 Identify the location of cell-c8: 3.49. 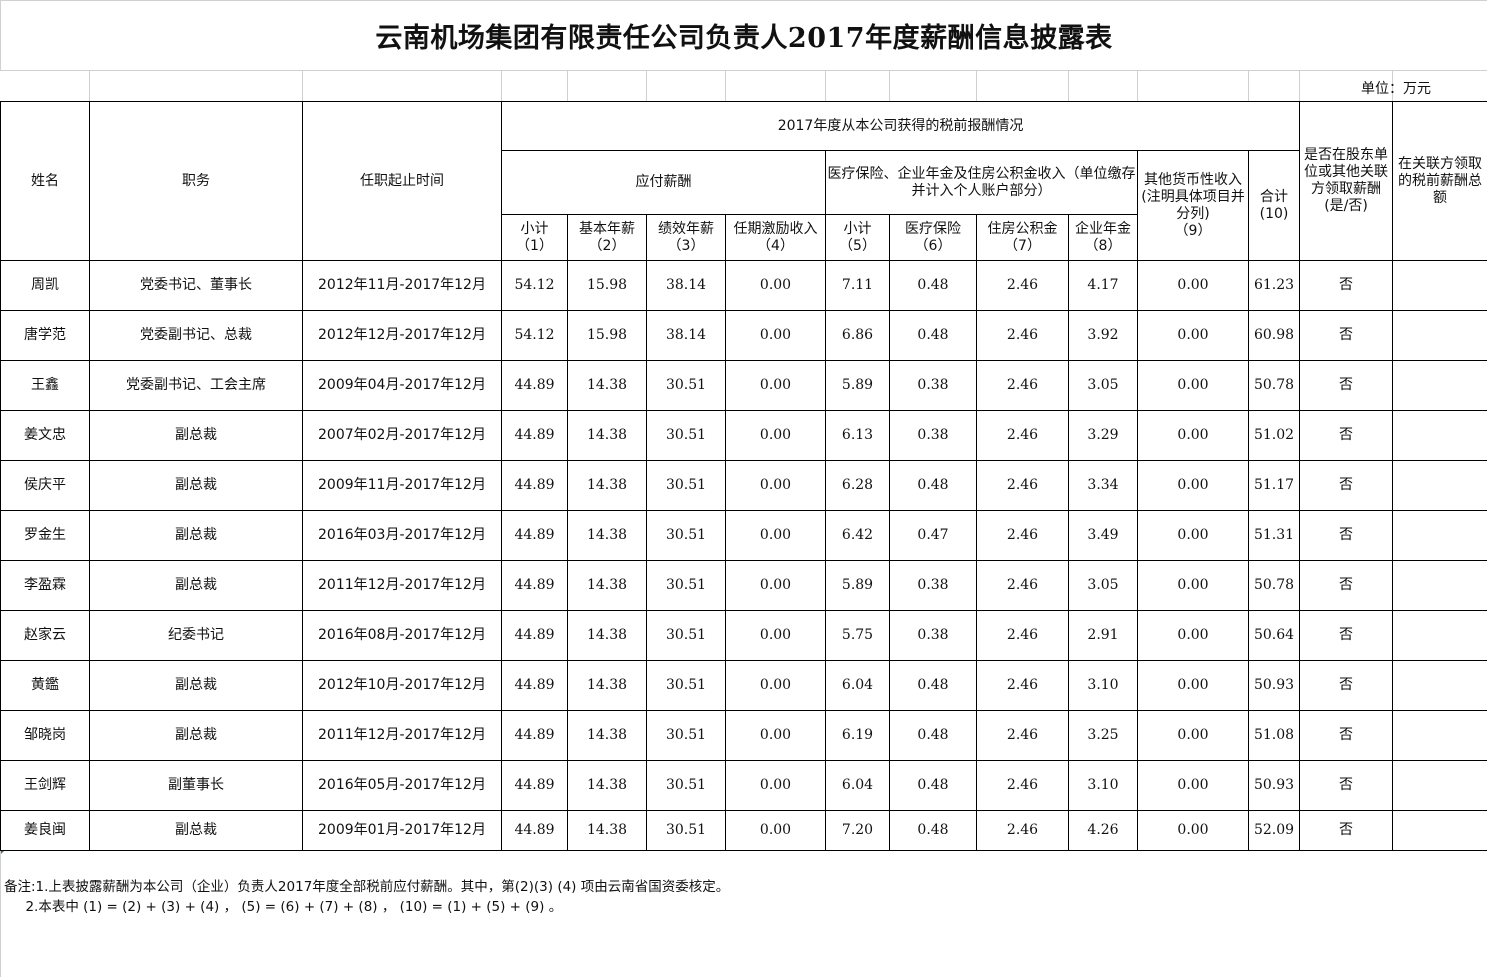
(1103, 535).